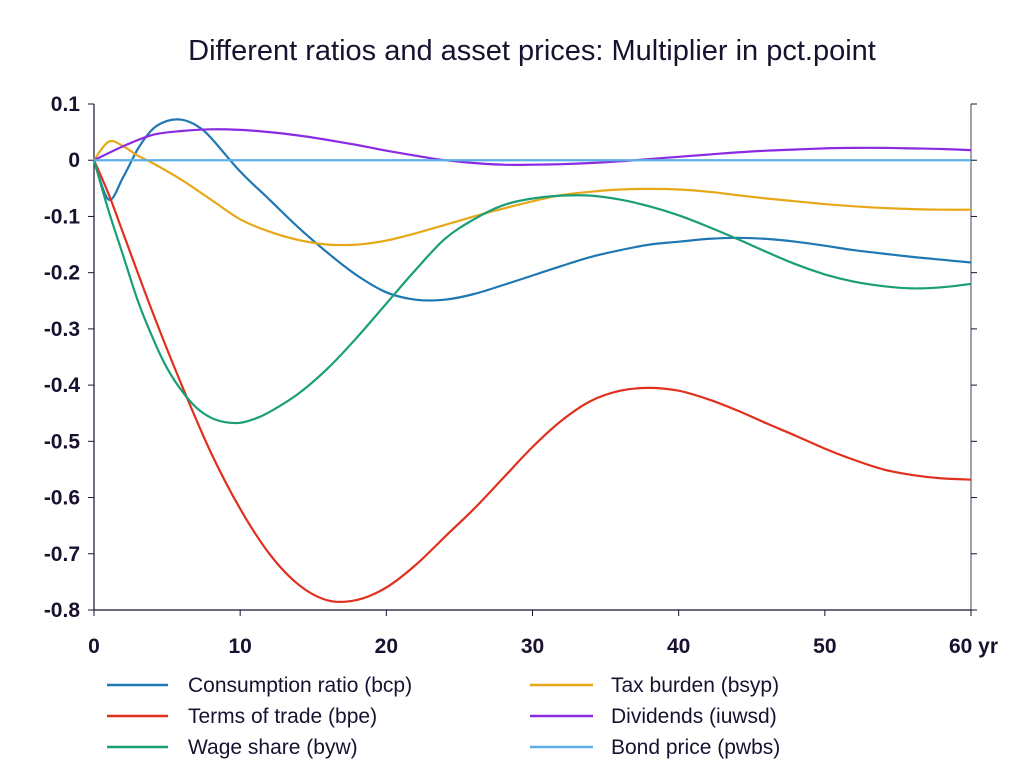  I want to click on legend-label-bond-price-pwbs: Bond price (pwbs), so click(695, 747).